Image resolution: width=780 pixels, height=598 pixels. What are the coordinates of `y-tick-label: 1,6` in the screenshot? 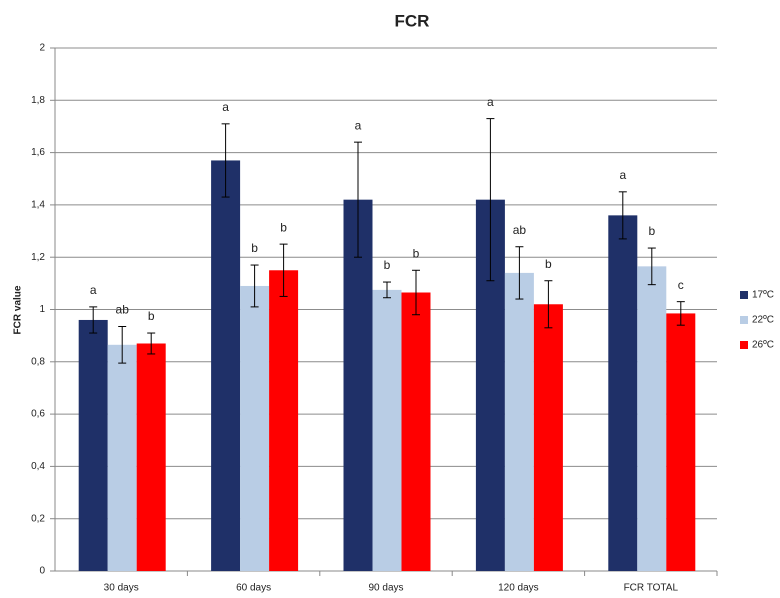 It's located at (38, 152).